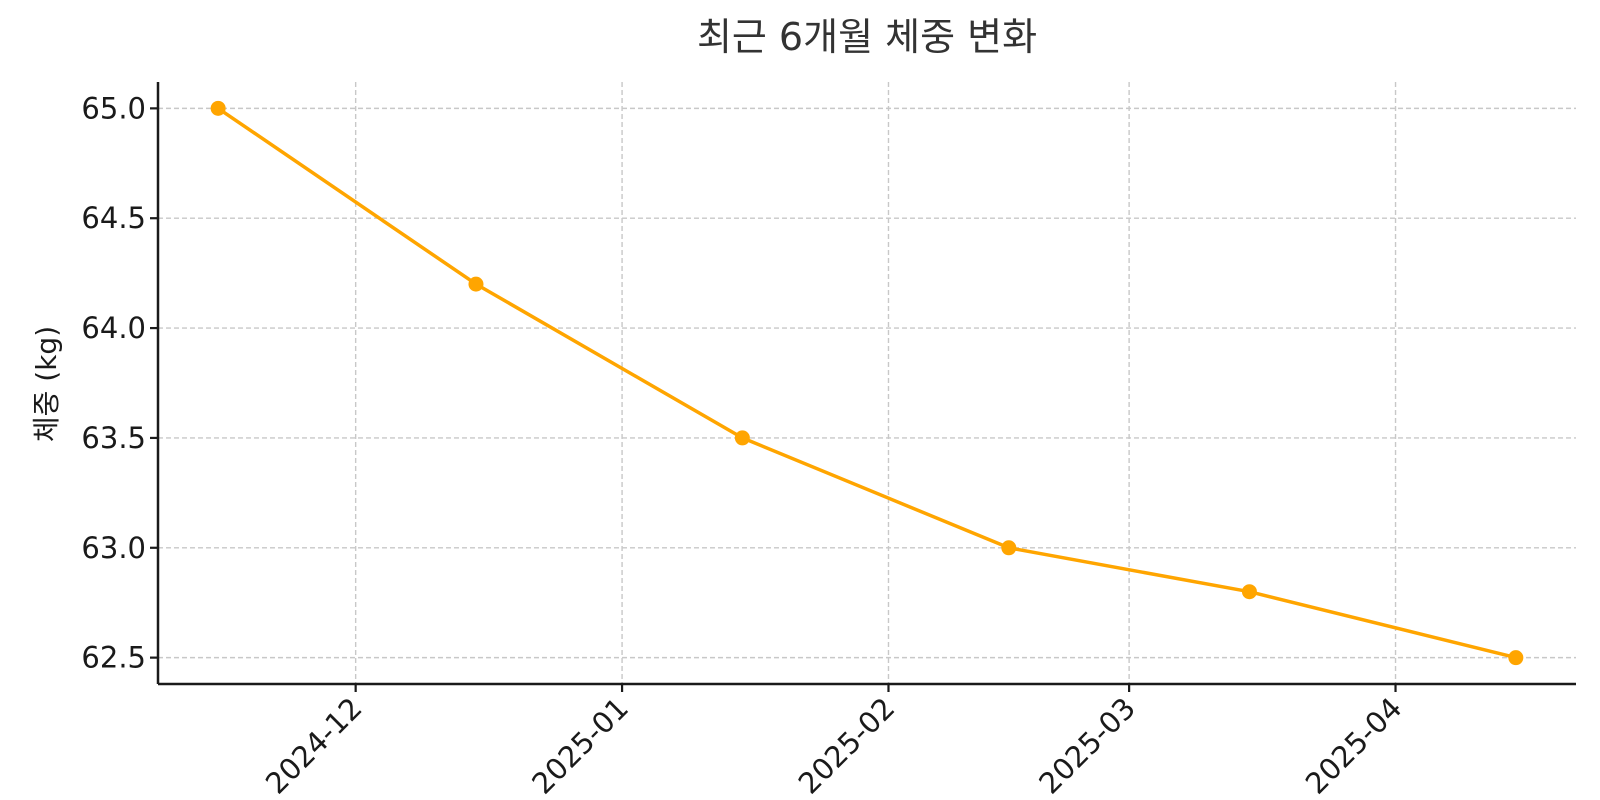  I want to click on y-tick-label: 64.5, so click(113, 218).